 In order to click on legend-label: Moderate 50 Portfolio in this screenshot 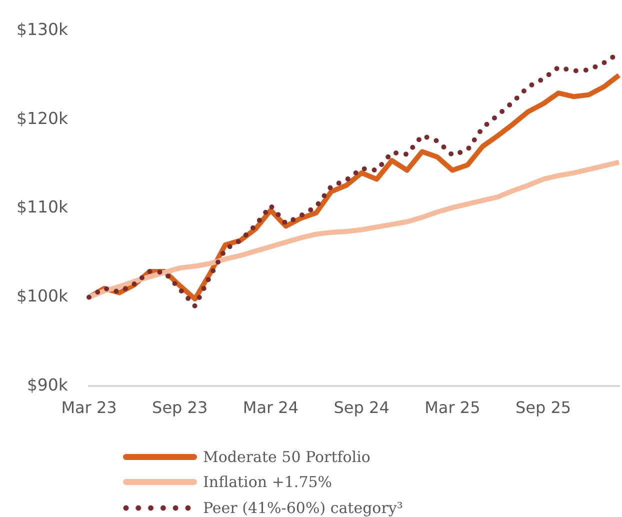, I will do `click(286, 457)`.